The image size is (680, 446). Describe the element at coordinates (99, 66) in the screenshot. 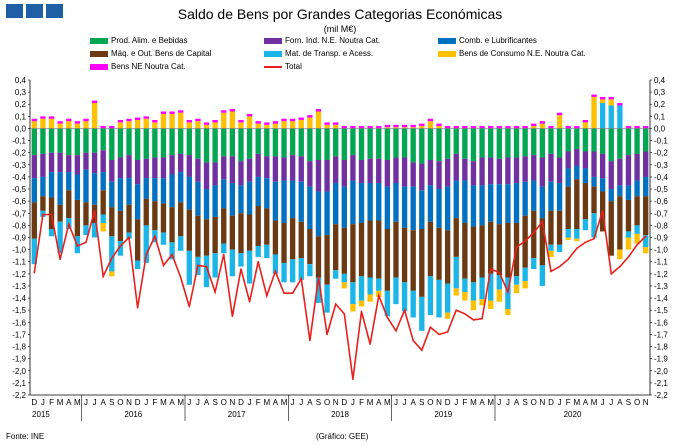

I see `legend-swatch` at that location.